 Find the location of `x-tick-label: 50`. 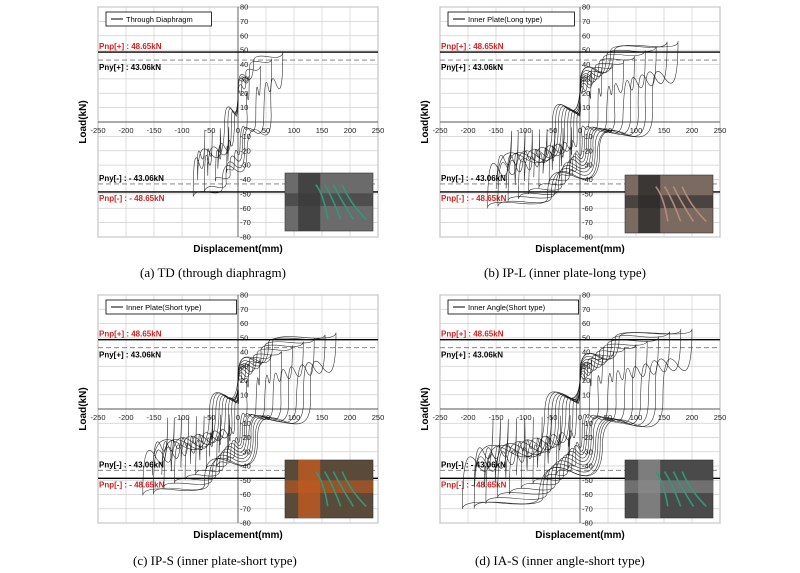

x-tick-label: 50 is located at coordinates (608, 417).